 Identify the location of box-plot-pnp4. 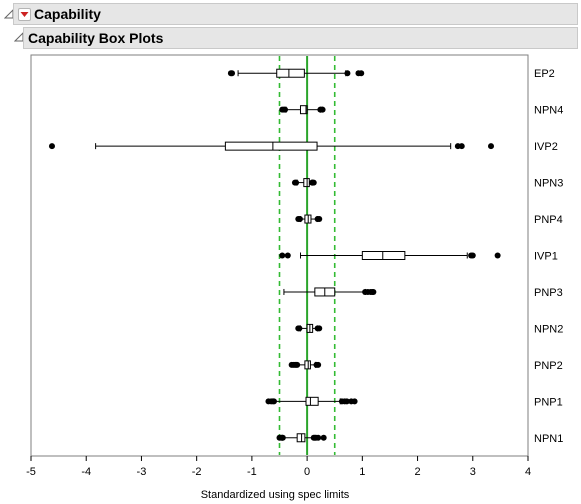
(309, 219).